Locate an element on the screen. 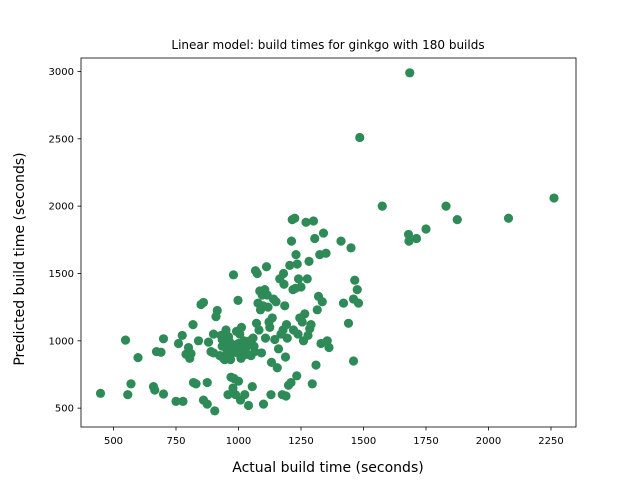 The height and width of the screenshot is (480, 640). x-axis: 500 750 1000 1250 1500 1750 2000 2250 is located at coordinates (334, 437).